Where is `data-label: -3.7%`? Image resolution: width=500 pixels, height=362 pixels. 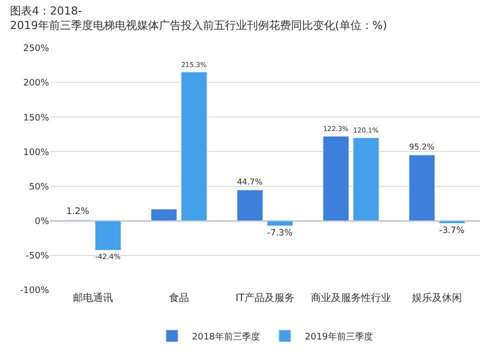
data-label: -3.7% is located at coordinates (452, 231).